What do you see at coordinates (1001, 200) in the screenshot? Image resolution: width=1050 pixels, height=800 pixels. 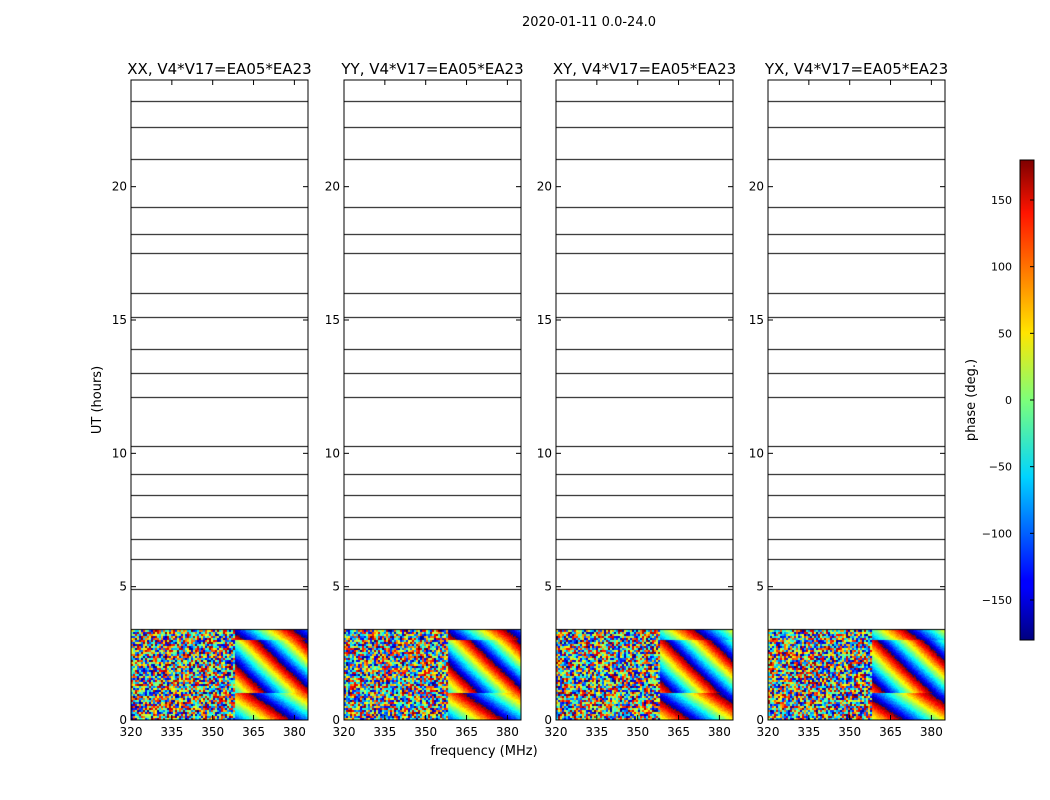 I see `colorbar-tick-label: 150` at bounding box center [1001, 200].